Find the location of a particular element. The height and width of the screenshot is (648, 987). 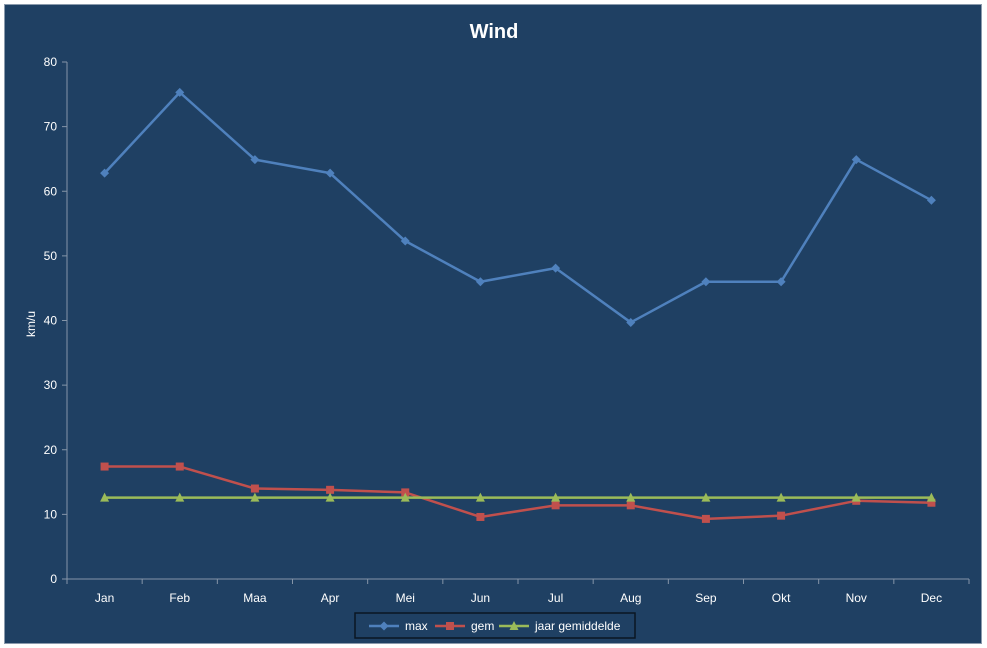

legend-box is located at coordinates (495, 625).